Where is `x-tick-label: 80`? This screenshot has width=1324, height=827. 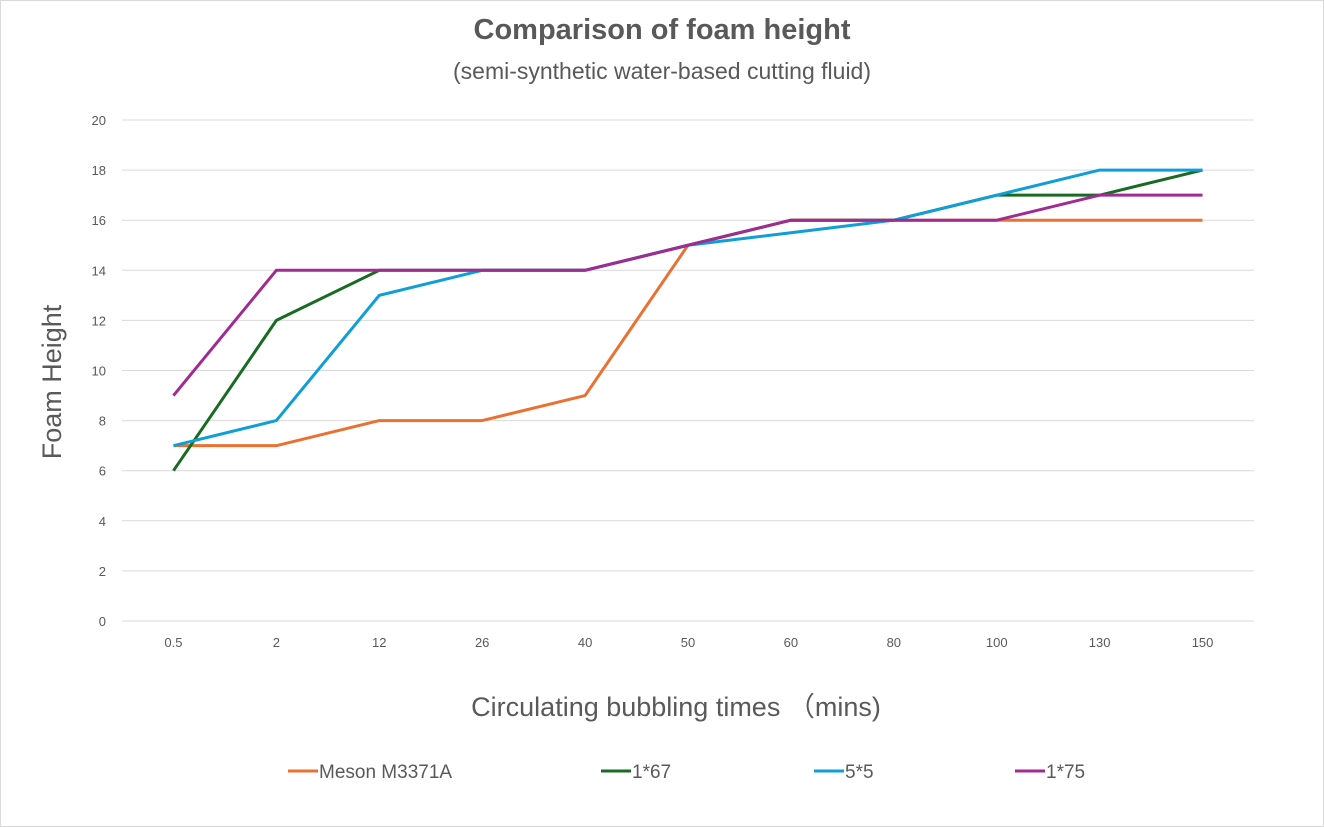 x-tick-label: 80 is located at coordinates (894, 642).